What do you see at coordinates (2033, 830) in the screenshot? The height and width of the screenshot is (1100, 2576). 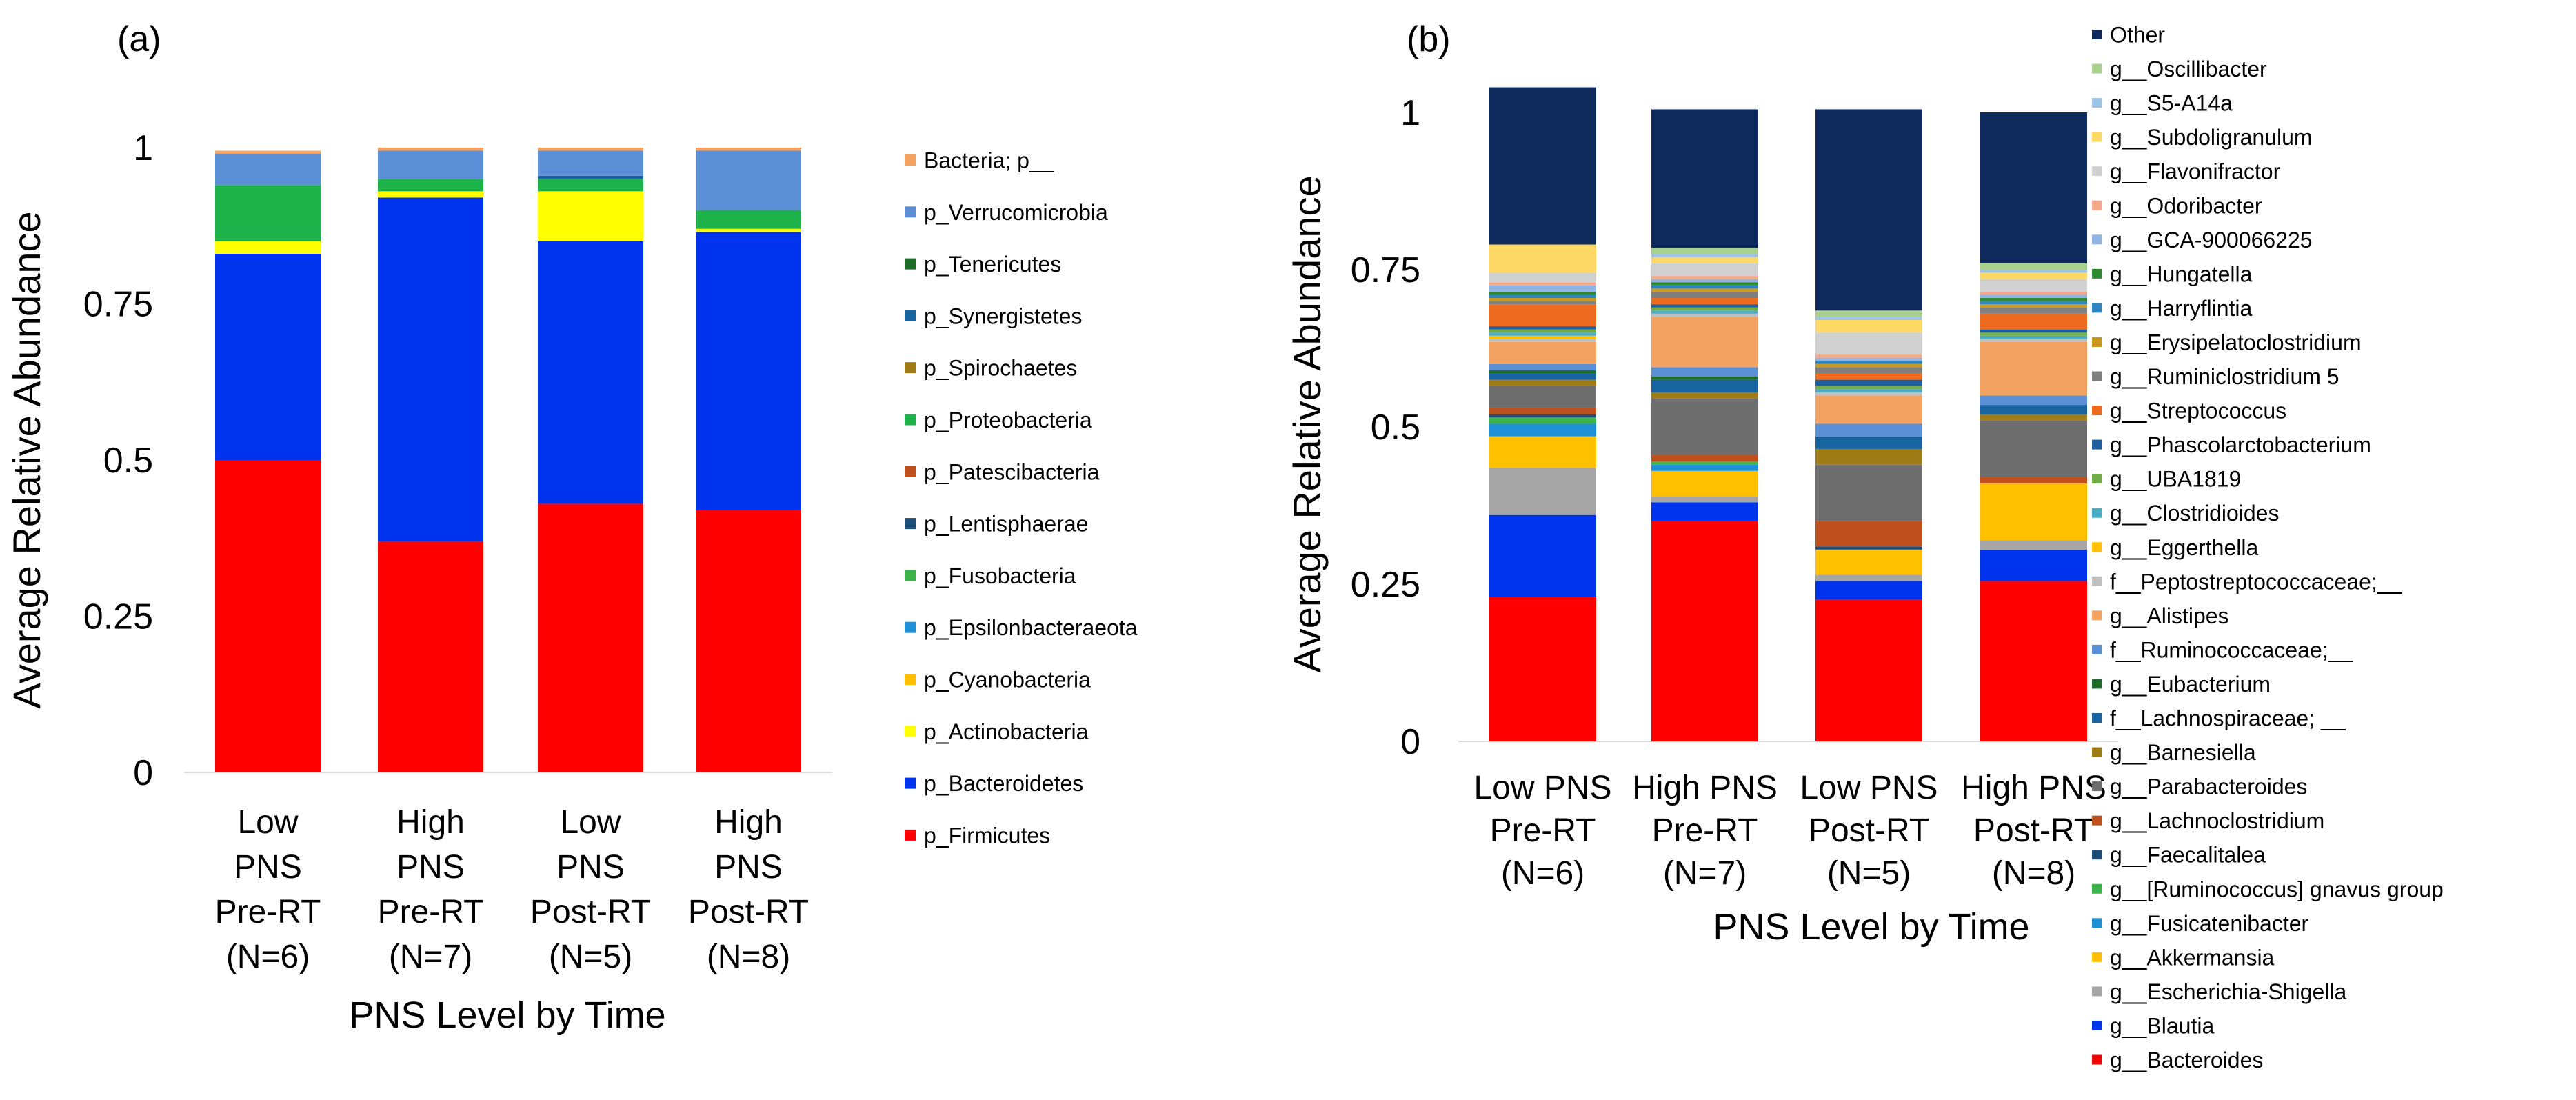 I see `chart-b-category-label: Post-RT` at bounding box center [2033, 830].